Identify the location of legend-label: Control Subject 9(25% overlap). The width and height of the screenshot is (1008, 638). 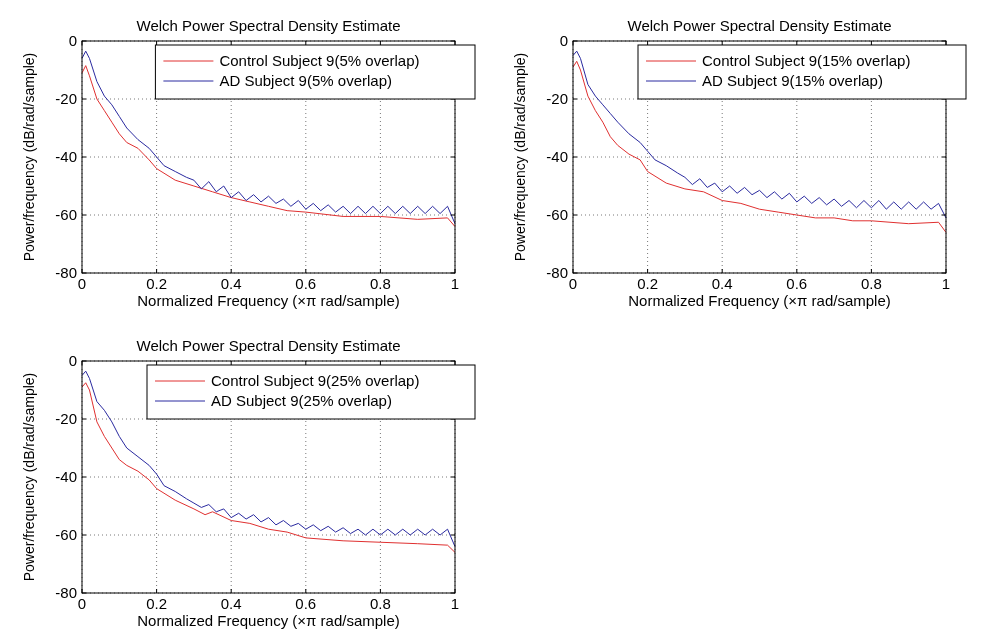
(315, 380).